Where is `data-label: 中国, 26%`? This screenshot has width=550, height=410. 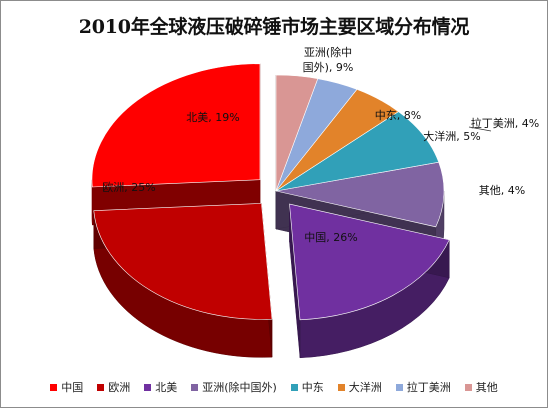
data-label: 中国, 26% is located at coordinates (330, 237).